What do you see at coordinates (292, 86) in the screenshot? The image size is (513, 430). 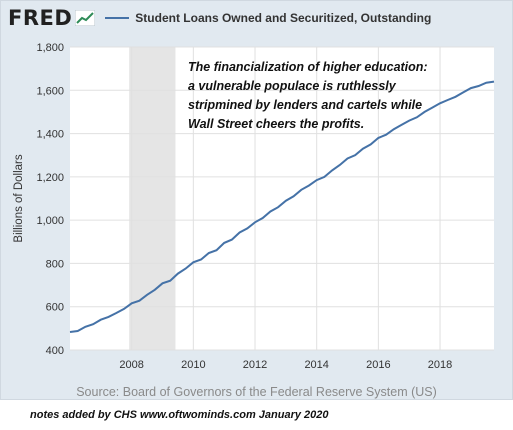 I see `annotation-line: a vulnerable populace is ruthlessly` at bounding box center [292, 86].